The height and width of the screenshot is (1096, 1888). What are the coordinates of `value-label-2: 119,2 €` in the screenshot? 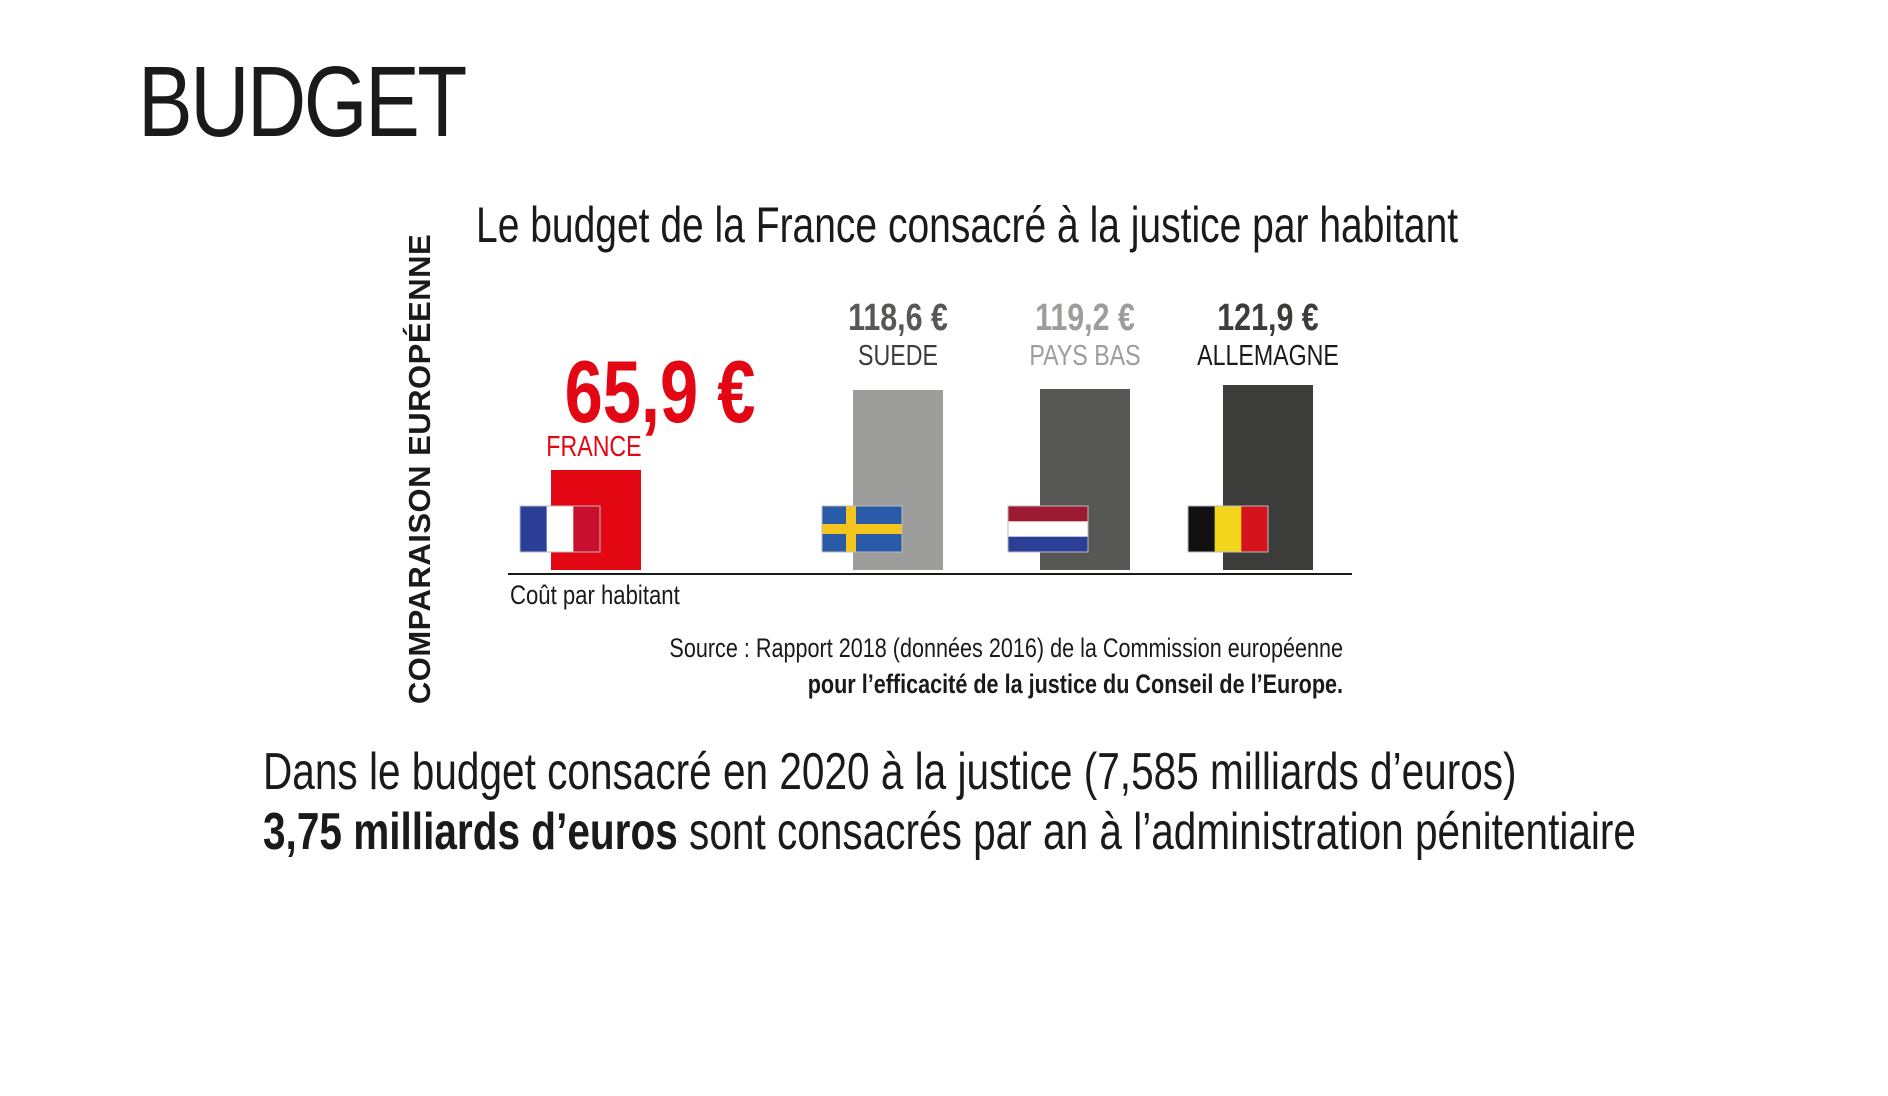 It's located at (1085, 318).